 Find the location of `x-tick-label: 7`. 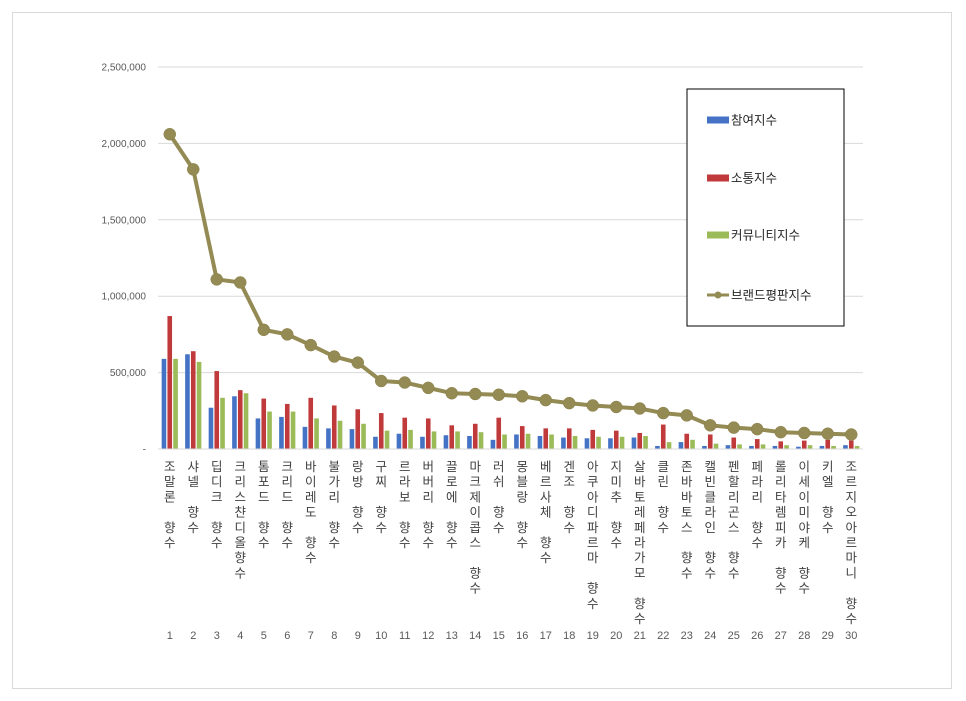

x-tick-label: 7 is located at coordinates (311, 636).